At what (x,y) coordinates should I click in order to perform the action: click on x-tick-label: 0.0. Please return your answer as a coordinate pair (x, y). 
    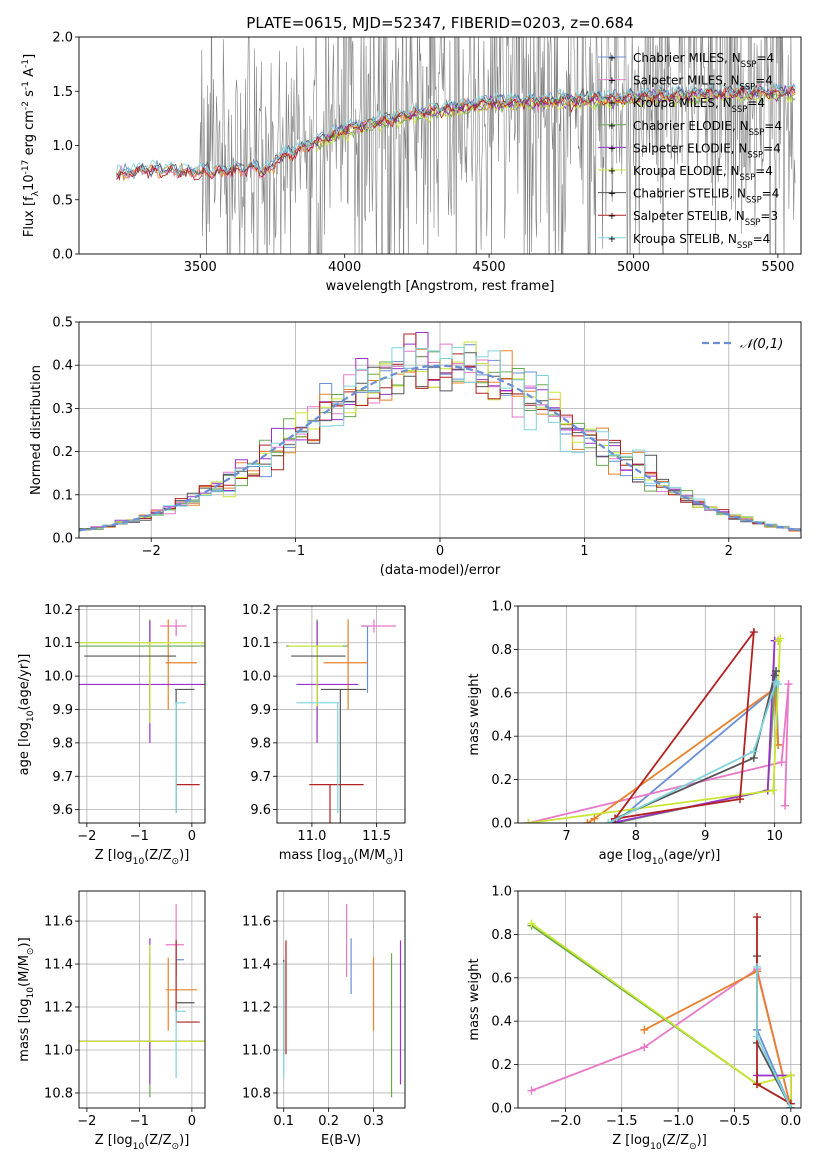
    Looking at the image, I should click on (791, 1121).